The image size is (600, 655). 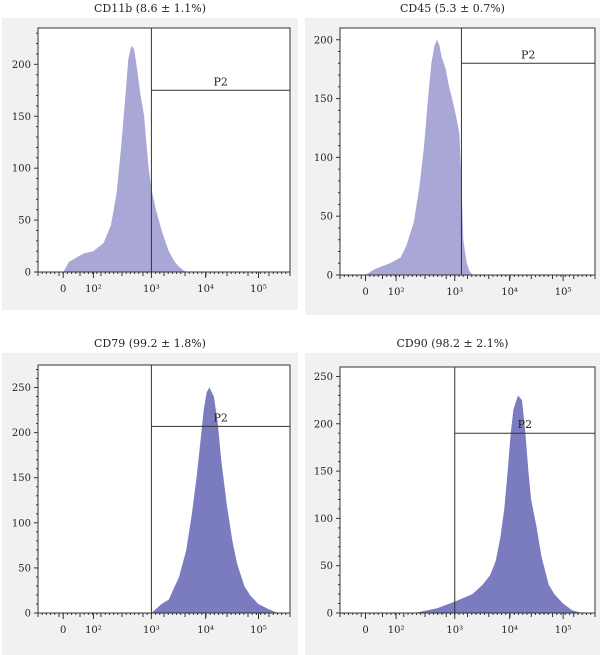 I want to click on panel-title: CD11b (8.6 ± 1.1%), so click(x=149, y=8).